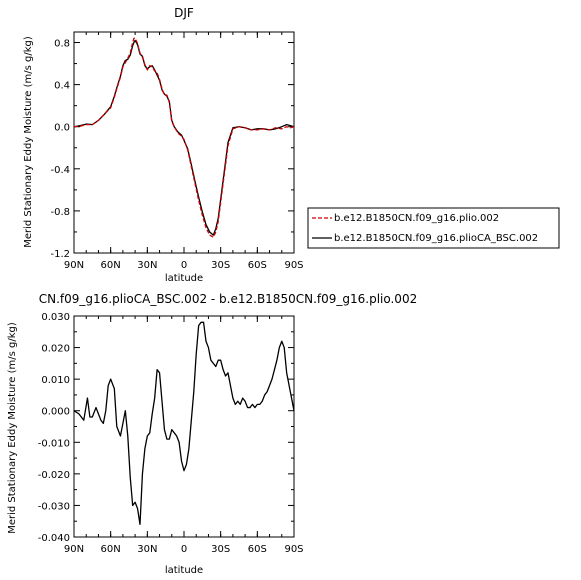 The image size is (581, 580). What do you see at coordinates (62, 86) in the screenshot?
I see `y-tick-label: 0.4` at bounding box center [62, 86].